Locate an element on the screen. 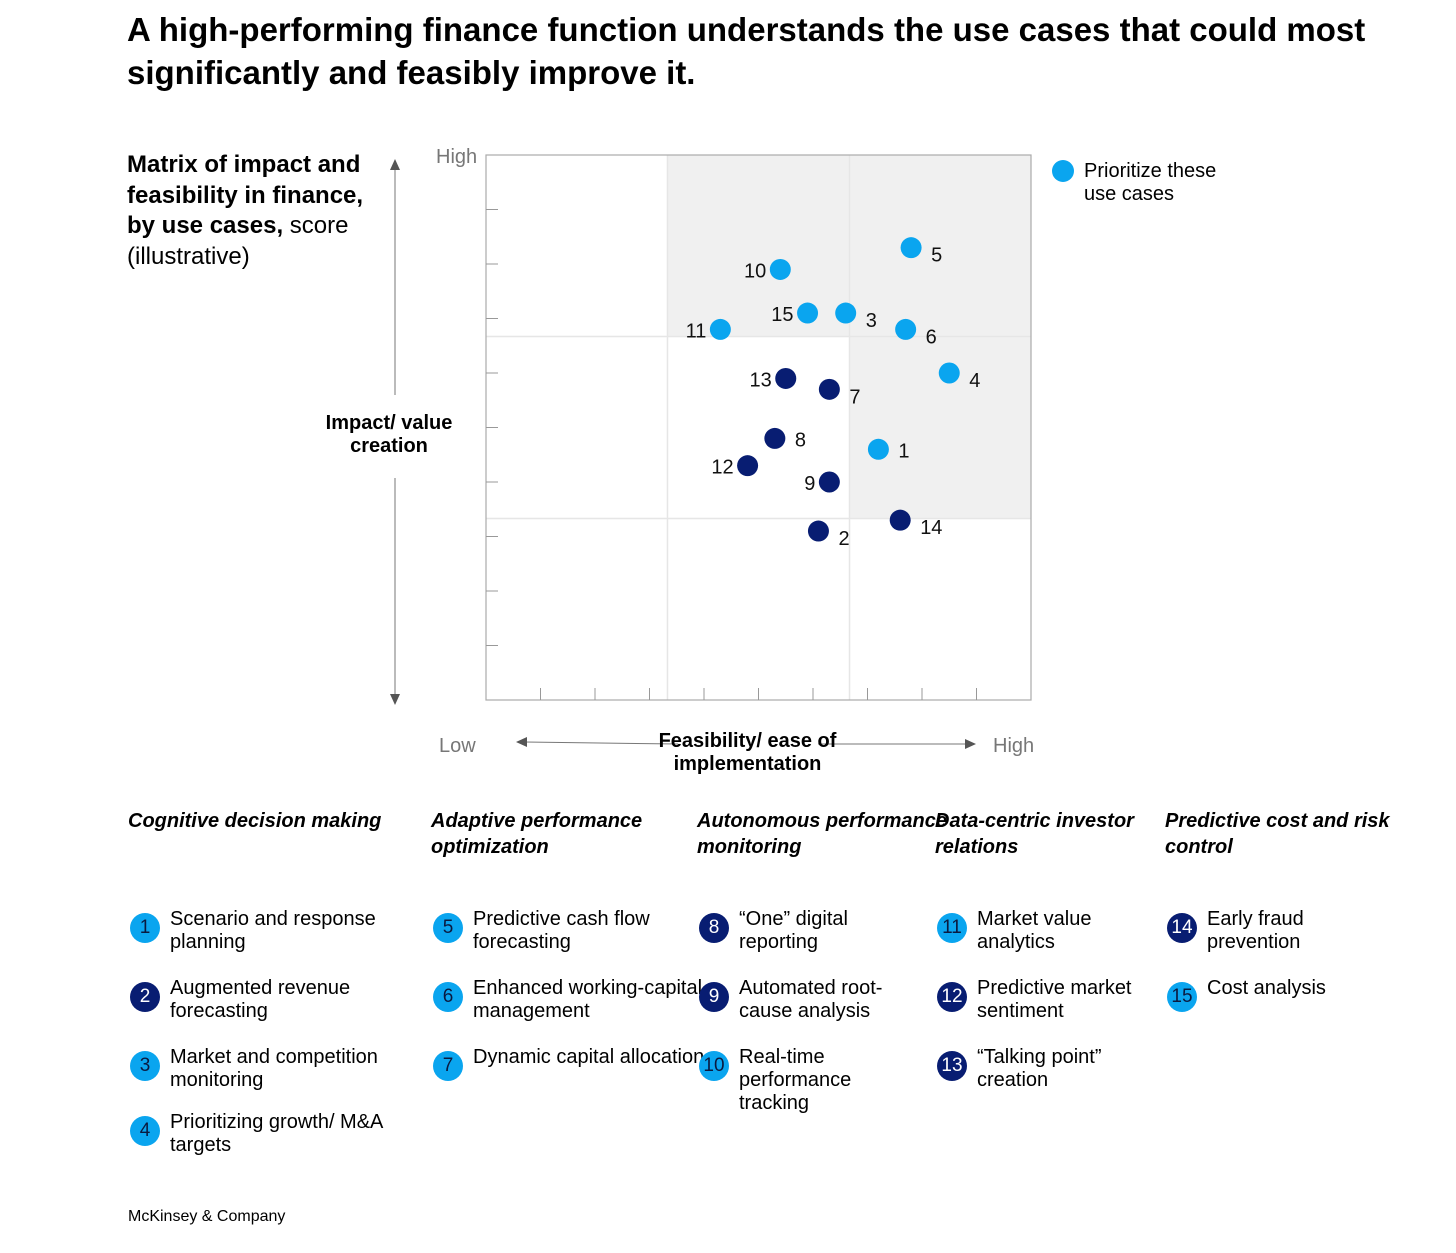 This screenshot has width=1456, height=1253. number-badge: 3 is located at coordinates (145, 1066).